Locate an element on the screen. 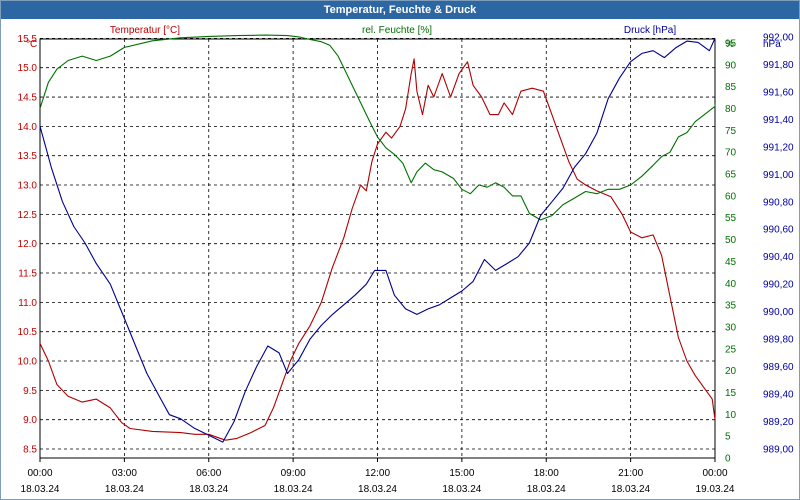 The height and width of the screenshot is (500, 800). pressure-tick-label: 989,40 is located at coordinates (778, 395).